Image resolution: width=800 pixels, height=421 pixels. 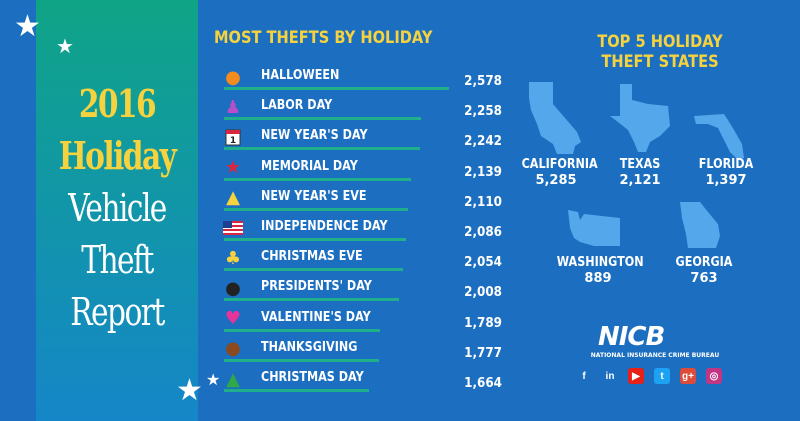 I want to click on report-title-report: Report, so click(x=117, y=312).